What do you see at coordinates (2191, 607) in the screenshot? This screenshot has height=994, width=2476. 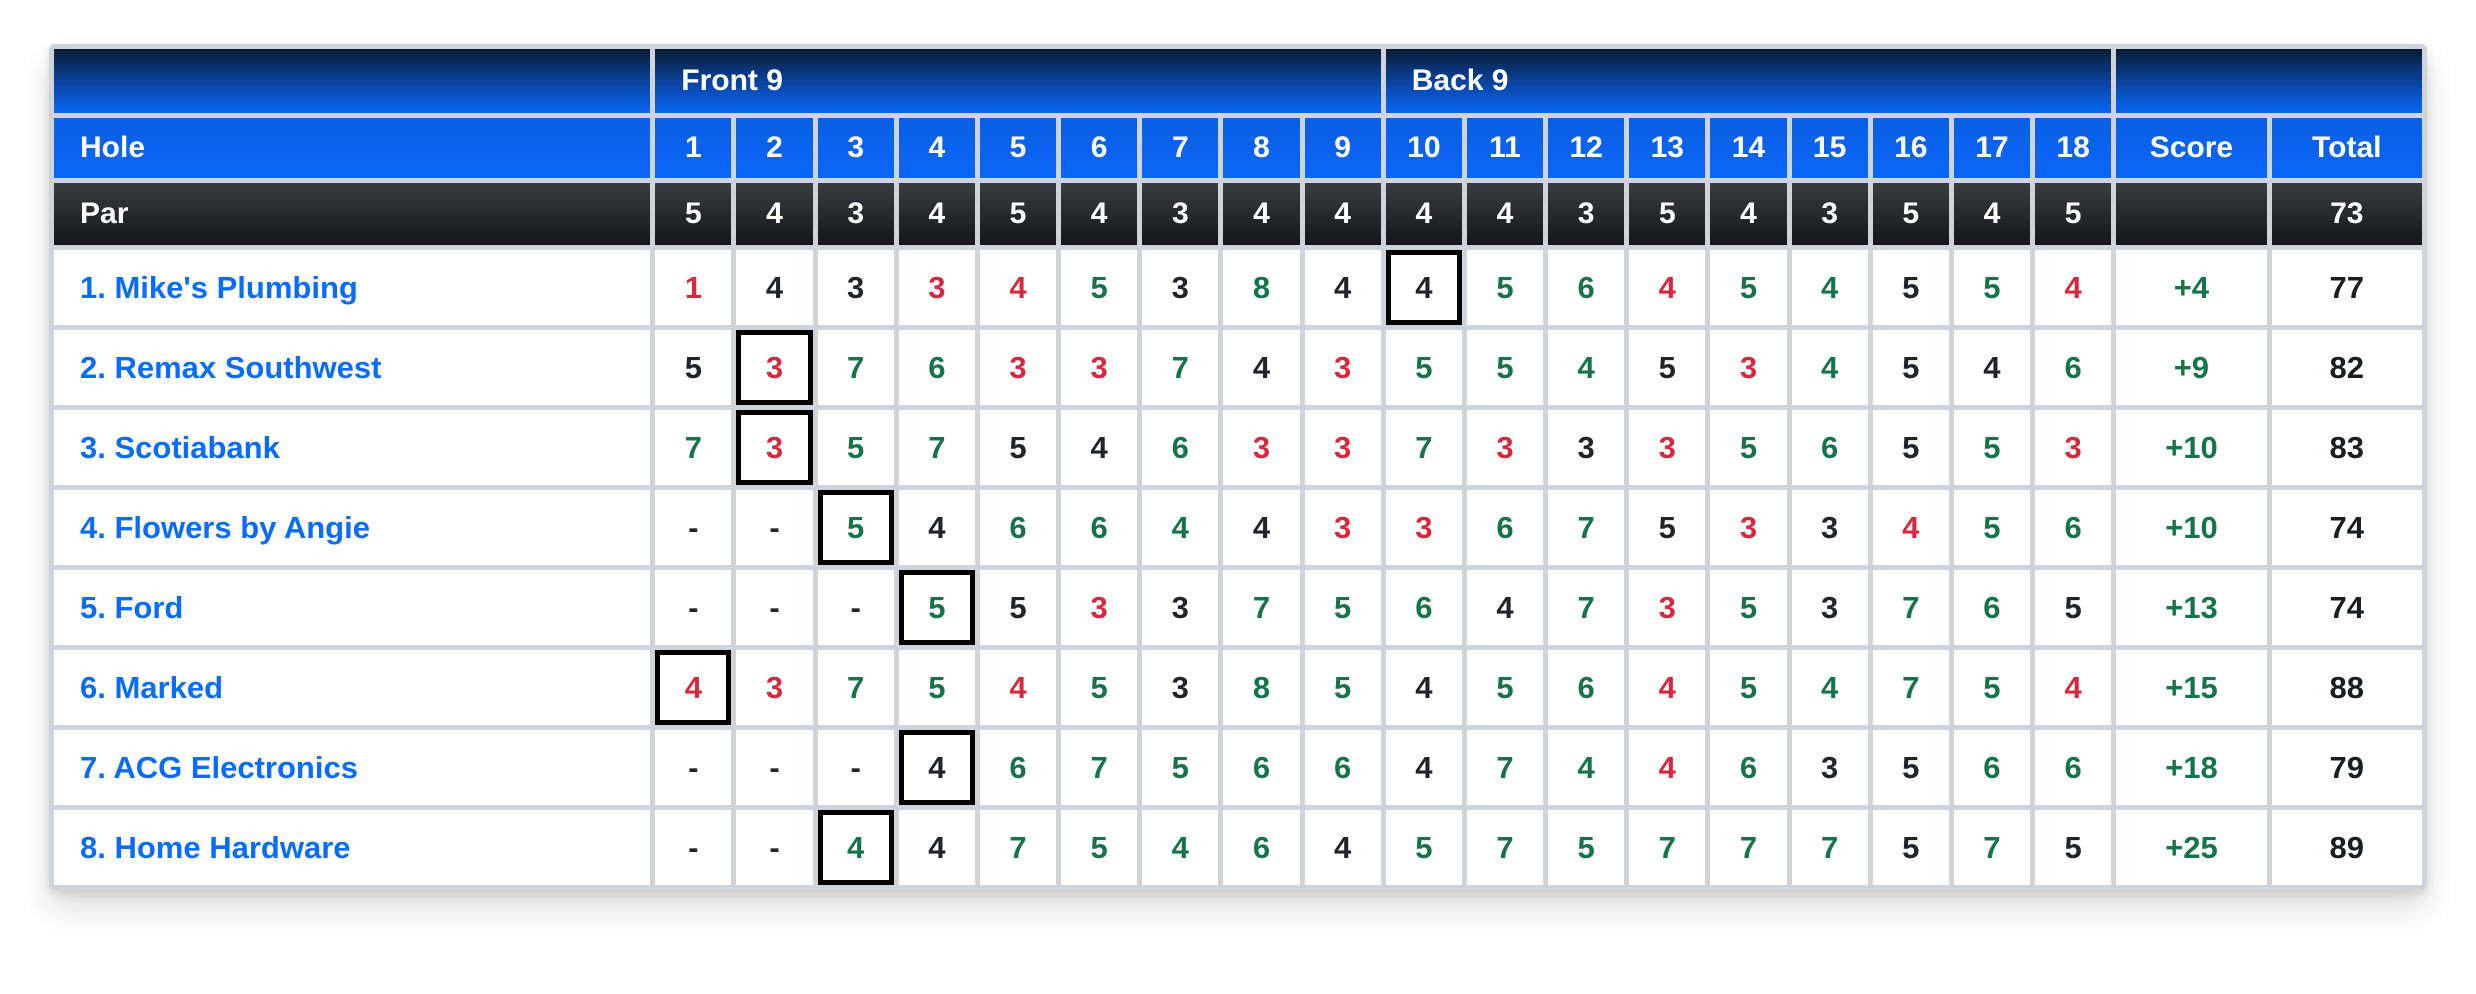 I see `score-cell: +13` at bounding box center [2191, 607].